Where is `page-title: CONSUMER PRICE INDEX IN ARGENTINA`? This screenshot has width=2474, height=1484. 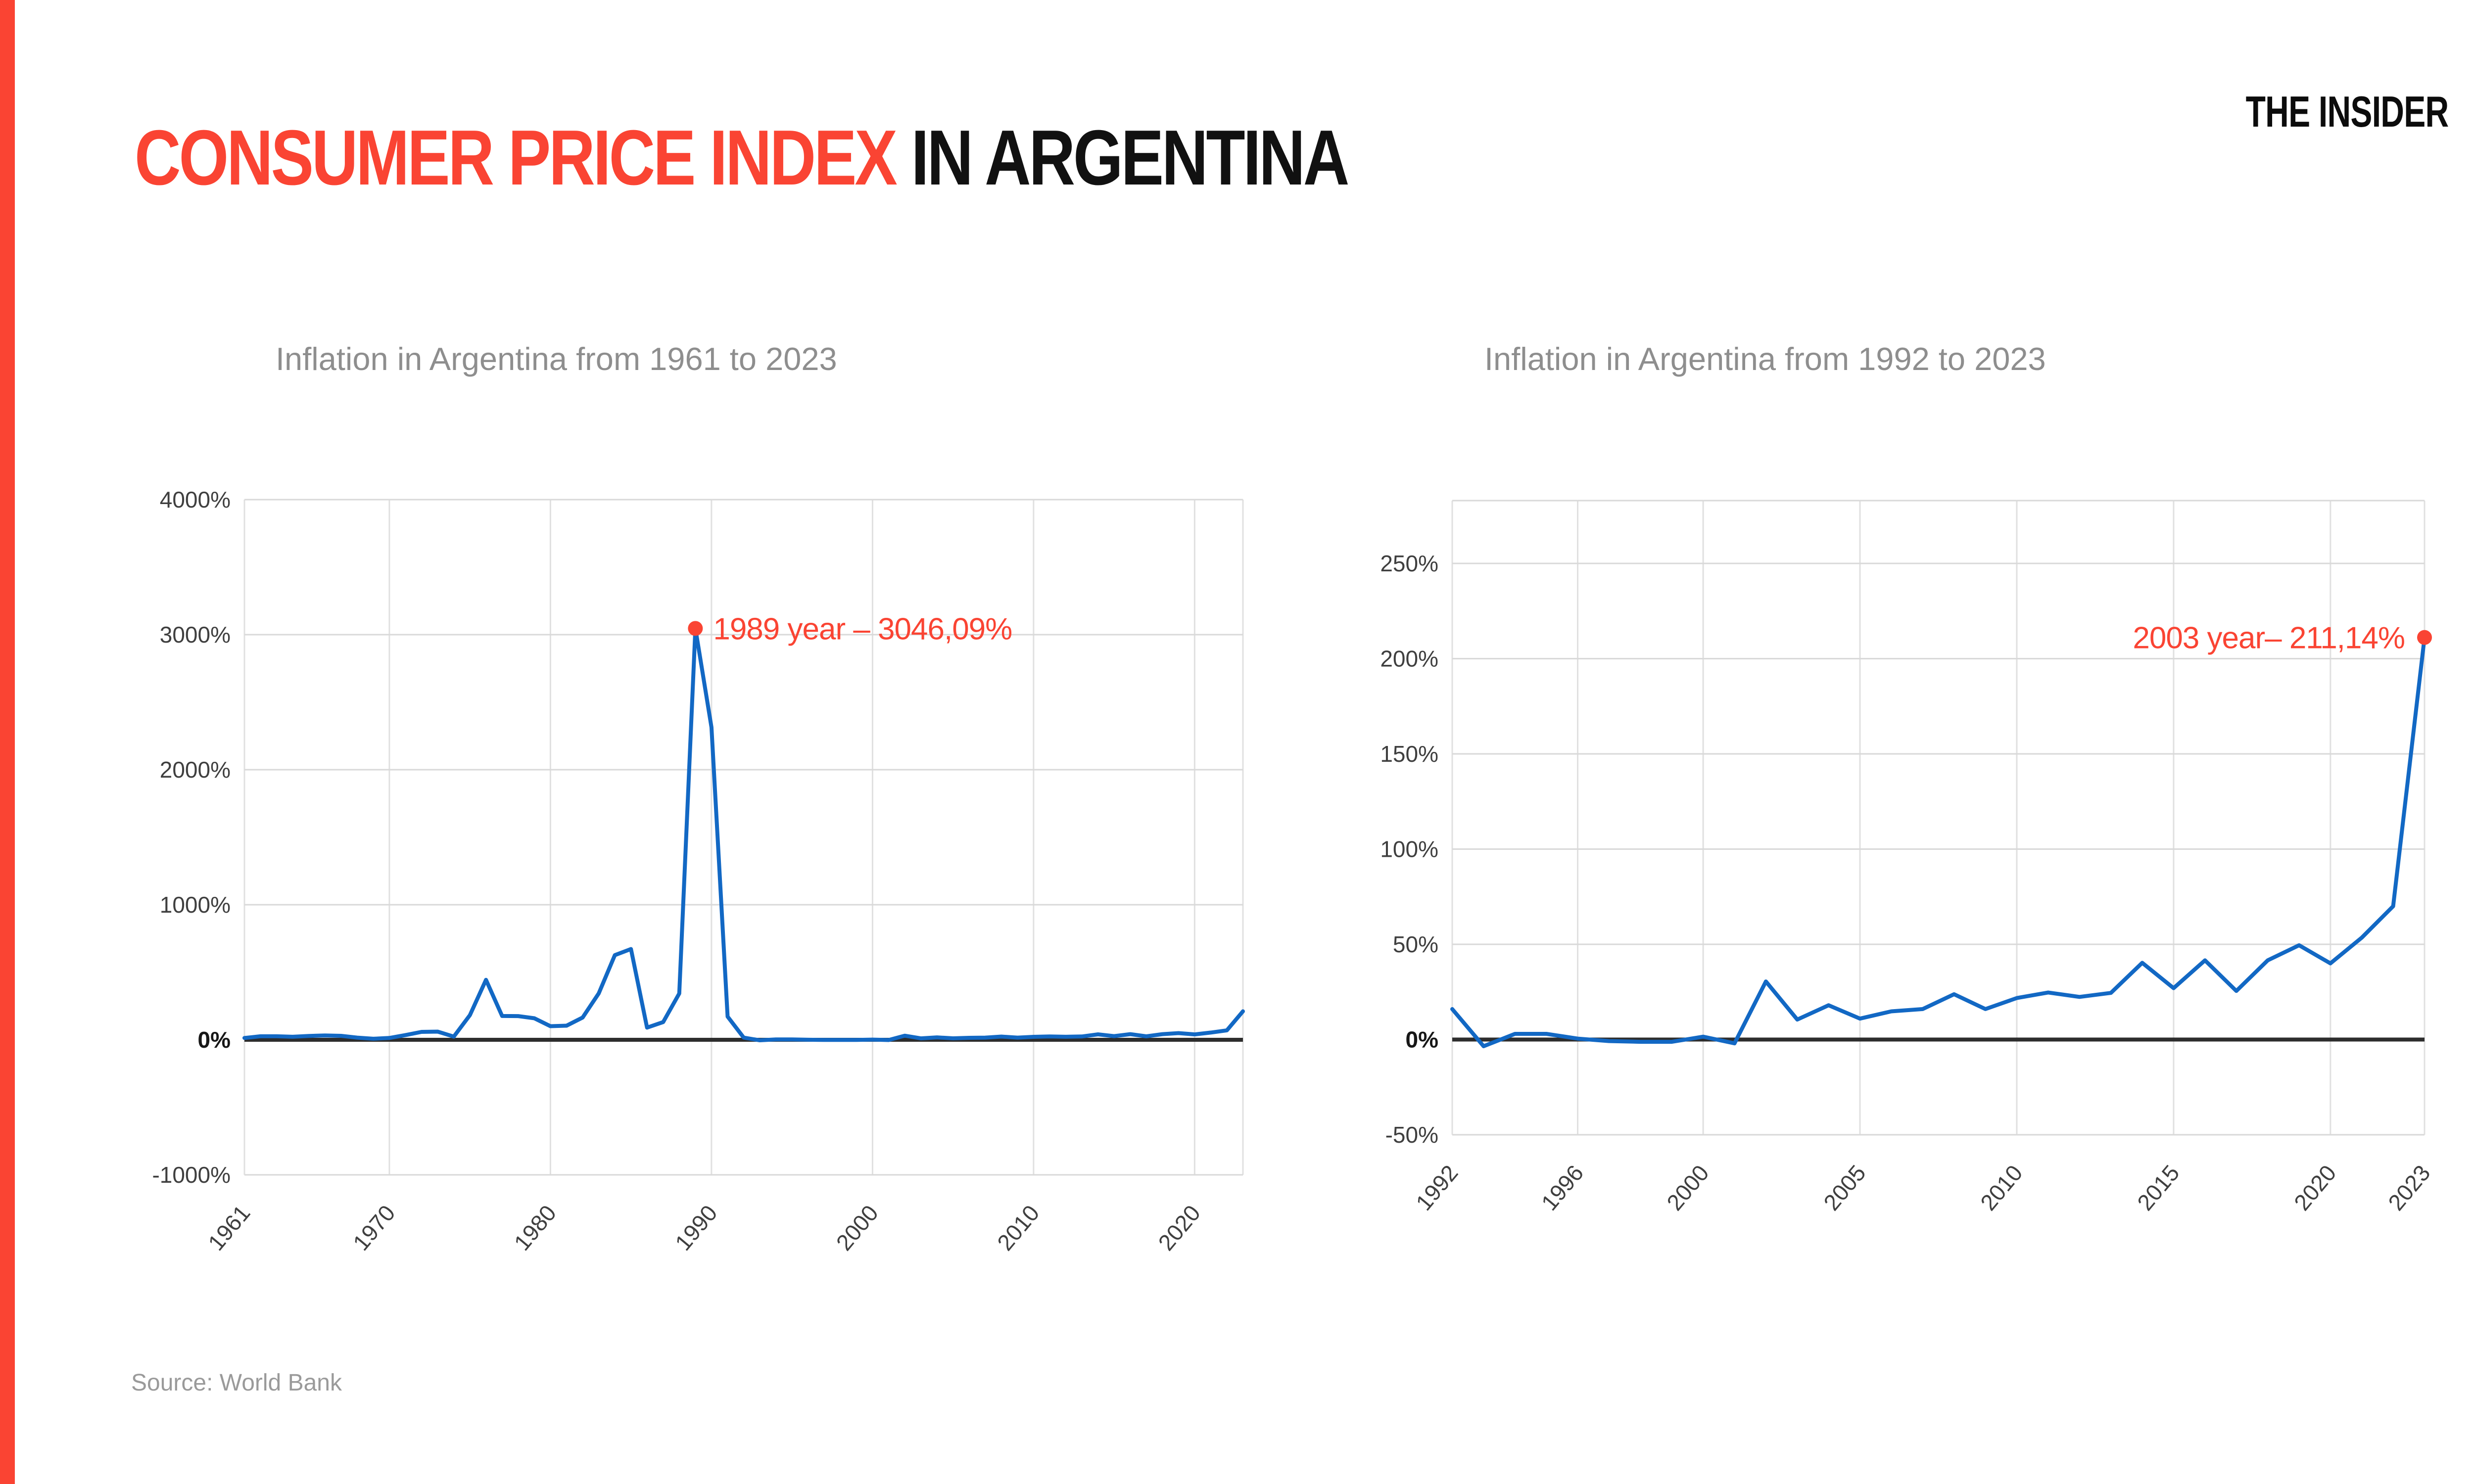
page-title: CONSUMER PRICE INDEX IN ARGENTINA is located at coordinates (742, 158).